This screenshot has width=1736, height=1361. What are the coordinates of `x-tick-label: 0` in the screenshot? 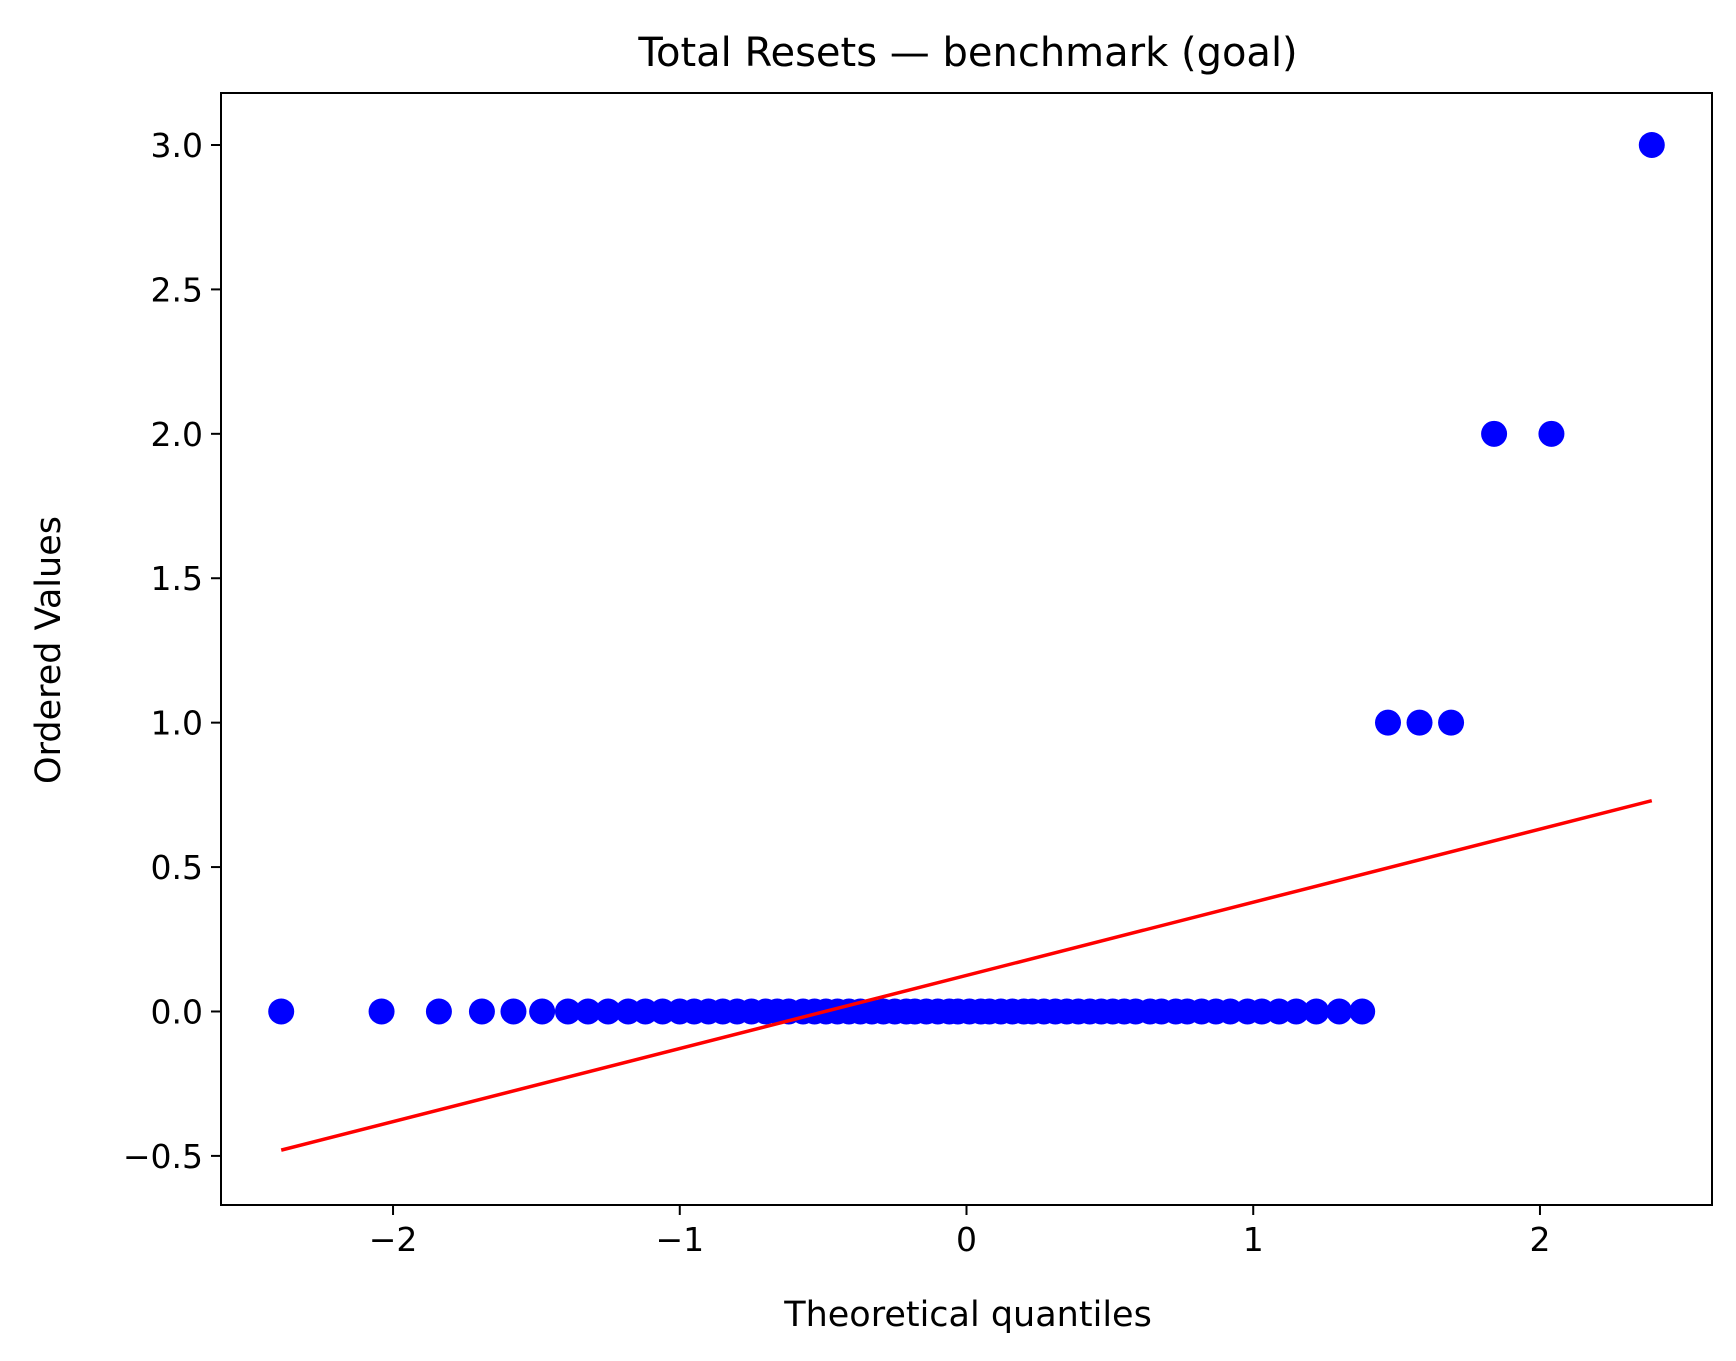 It's located at (966, 1239).